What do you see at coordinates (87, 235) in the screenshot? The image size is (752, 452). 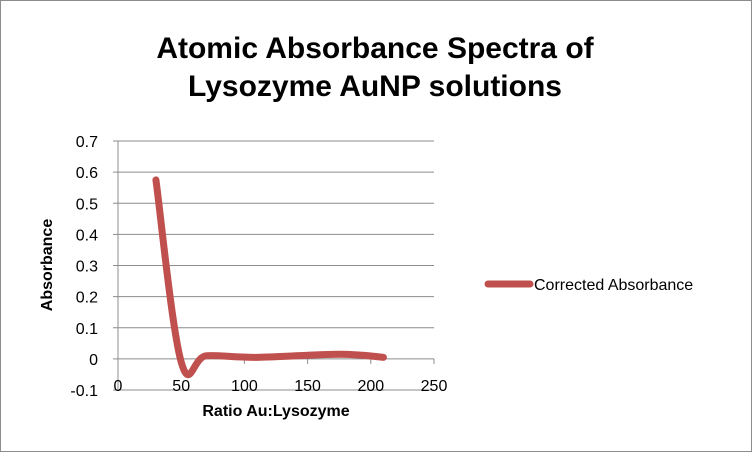 I see `y-tick-label-5: 0.4` at bounding box center [87, 235].